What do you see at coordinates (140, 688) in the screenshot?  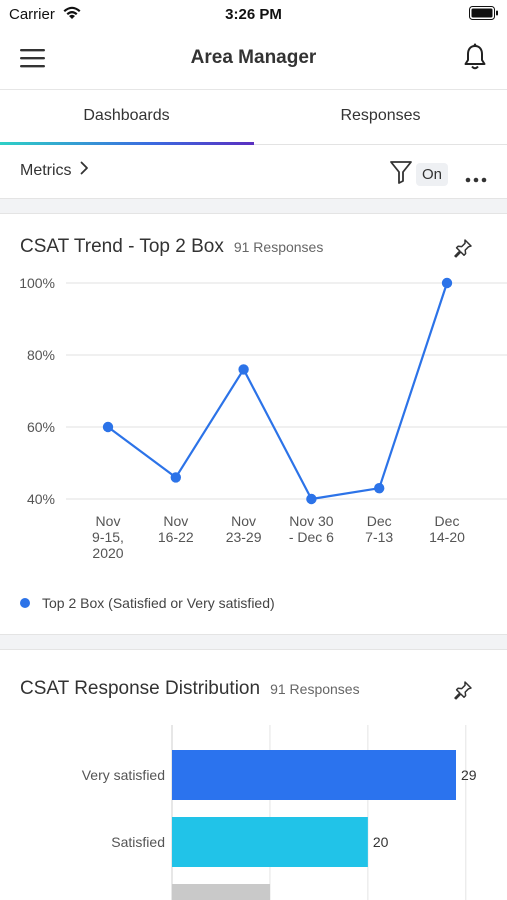 I see `distribution-card-title: CSAT Response Distribution` at bounding box center [140, 688].